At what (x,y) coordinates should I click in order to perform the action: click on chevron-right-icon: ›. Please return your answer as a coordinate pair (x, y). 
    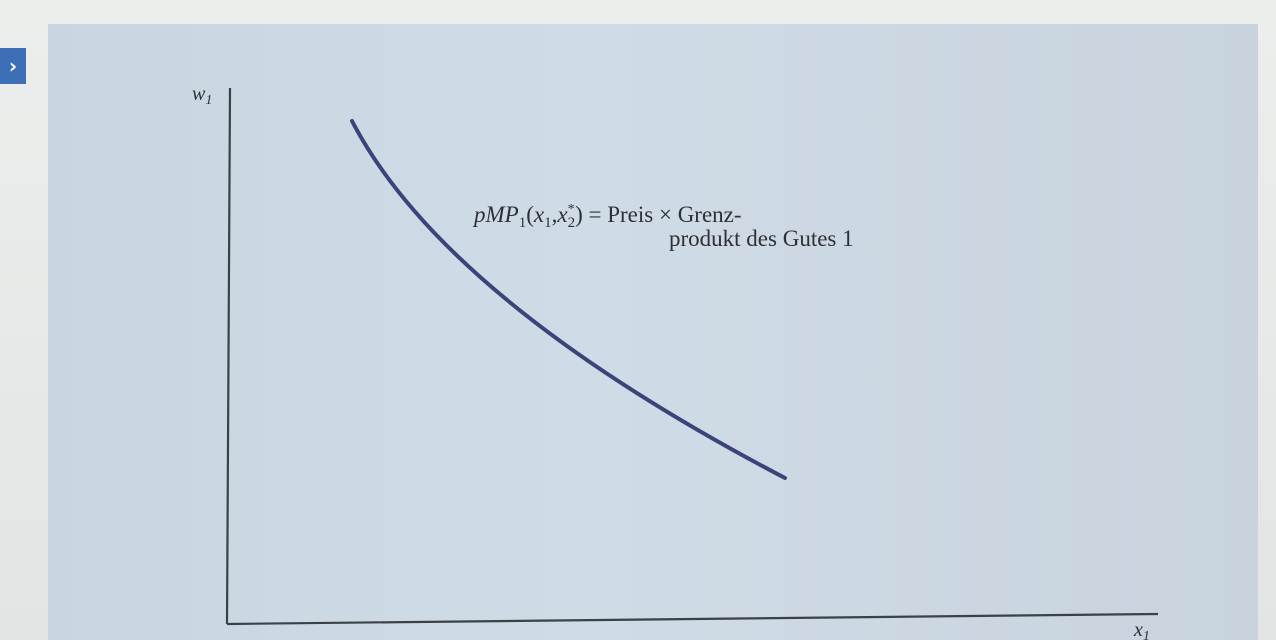
    Looking at the image, I should click on (13, 66).